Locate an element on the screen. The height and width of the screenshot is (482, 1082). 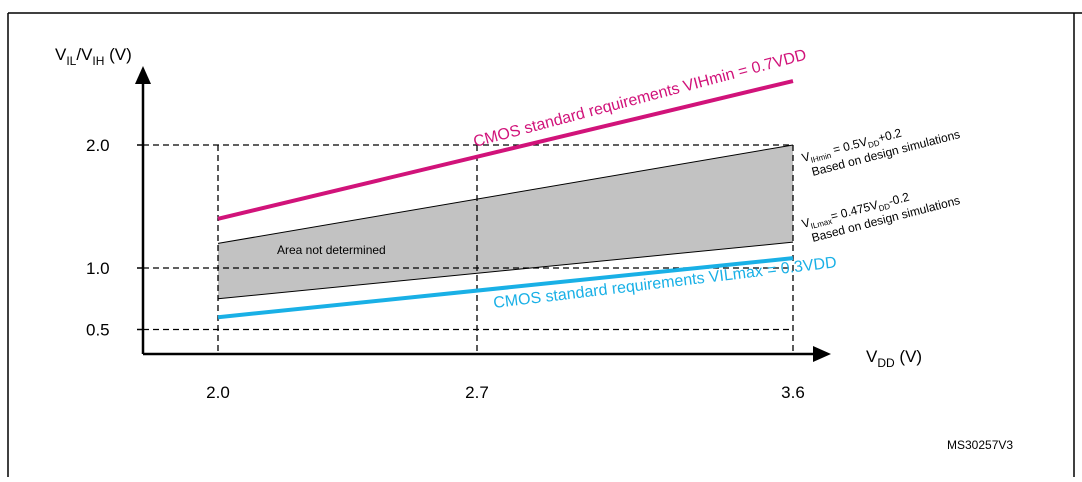
x-axis-arrow-icon is located at coordinates (822, 354).